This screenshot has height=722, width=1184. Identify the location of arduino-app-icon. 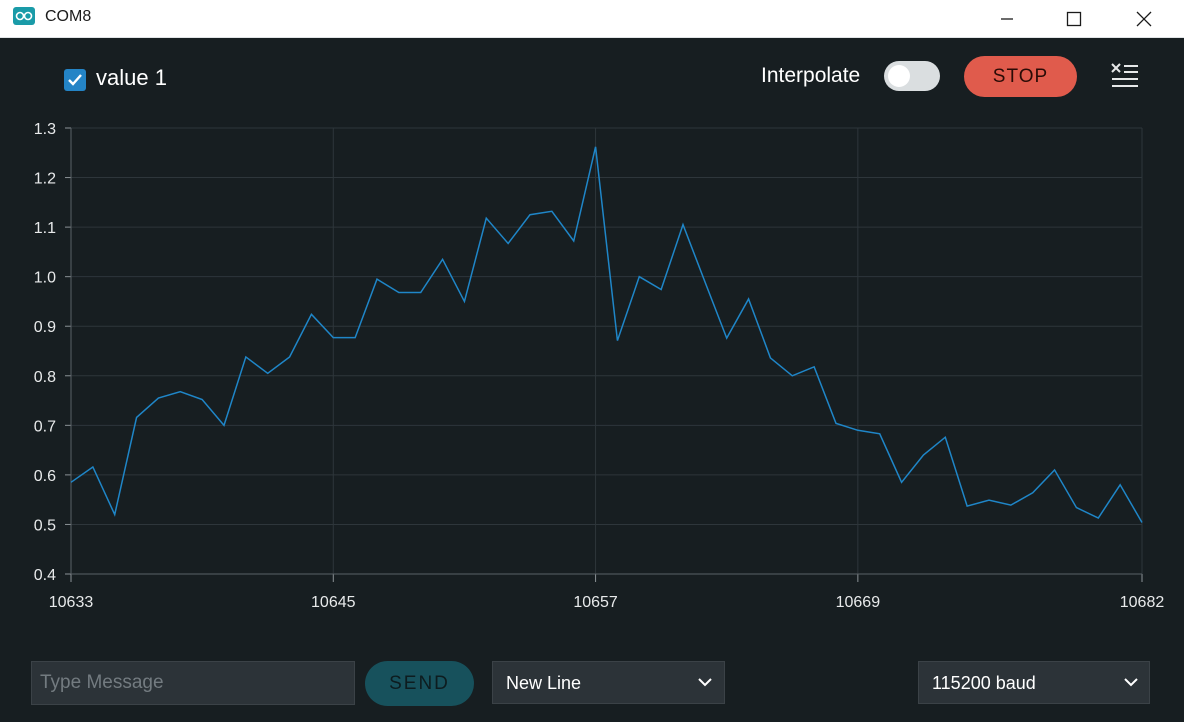
(24, 16).